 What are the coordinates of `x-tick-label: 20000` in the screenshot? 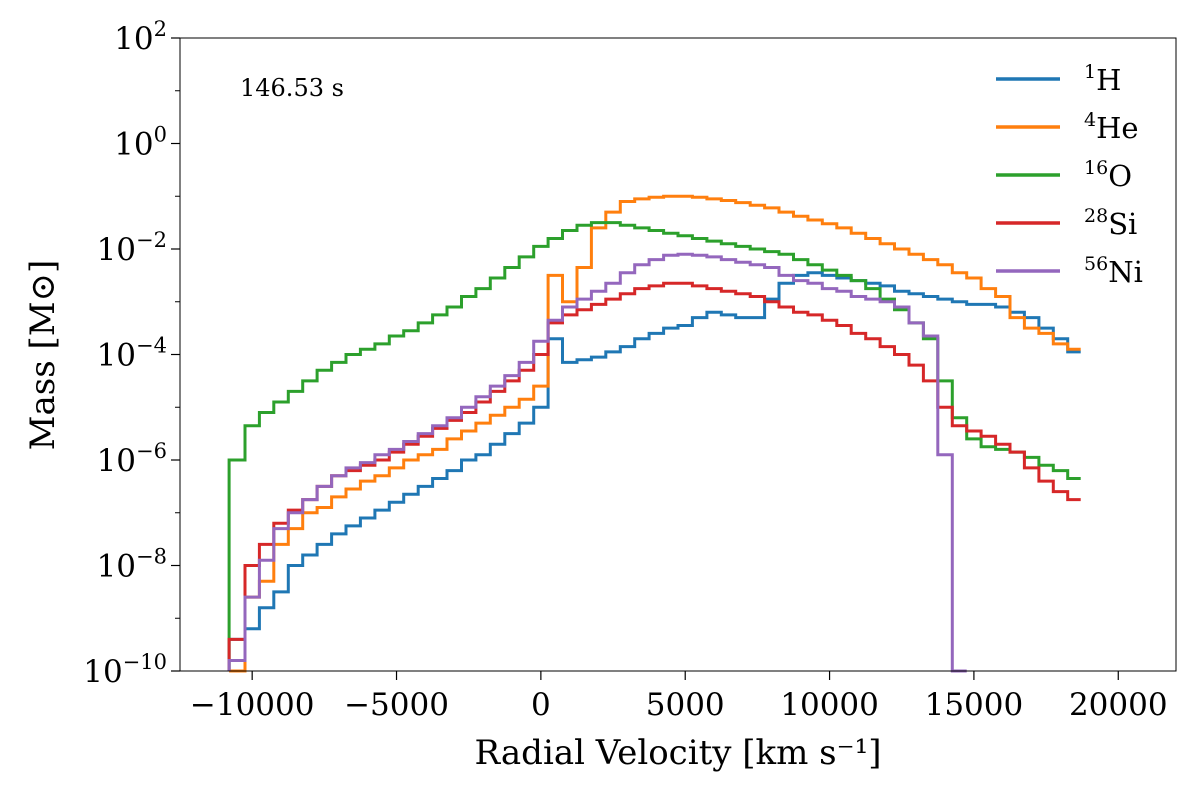 It's located at (1118, 705).